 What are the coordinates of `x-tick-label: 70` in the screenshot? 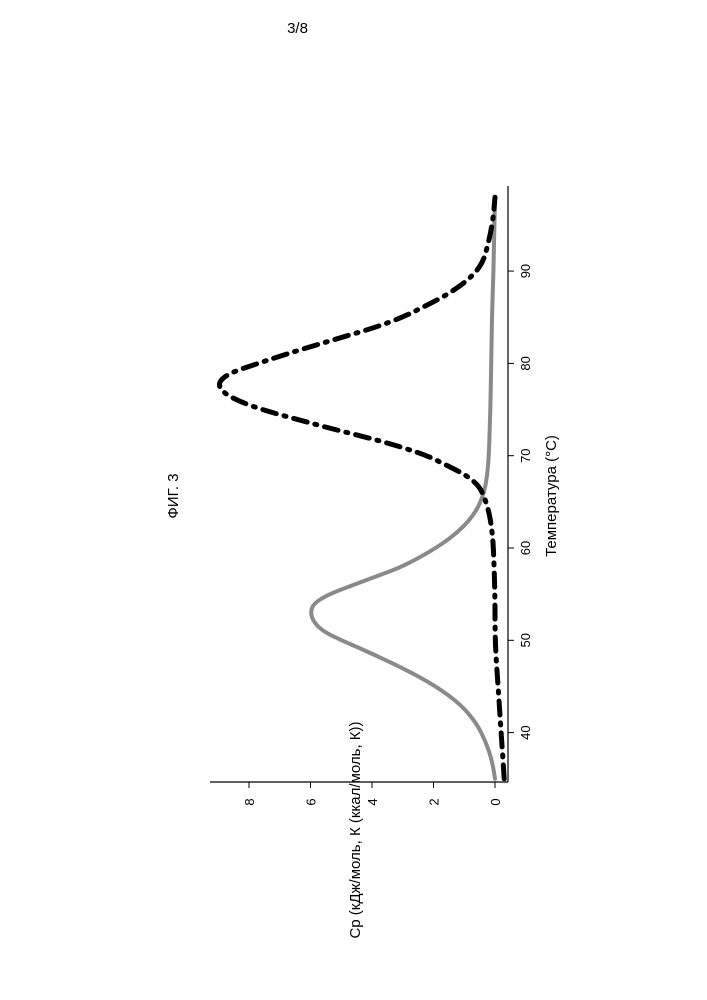 It's located at (525, 455).